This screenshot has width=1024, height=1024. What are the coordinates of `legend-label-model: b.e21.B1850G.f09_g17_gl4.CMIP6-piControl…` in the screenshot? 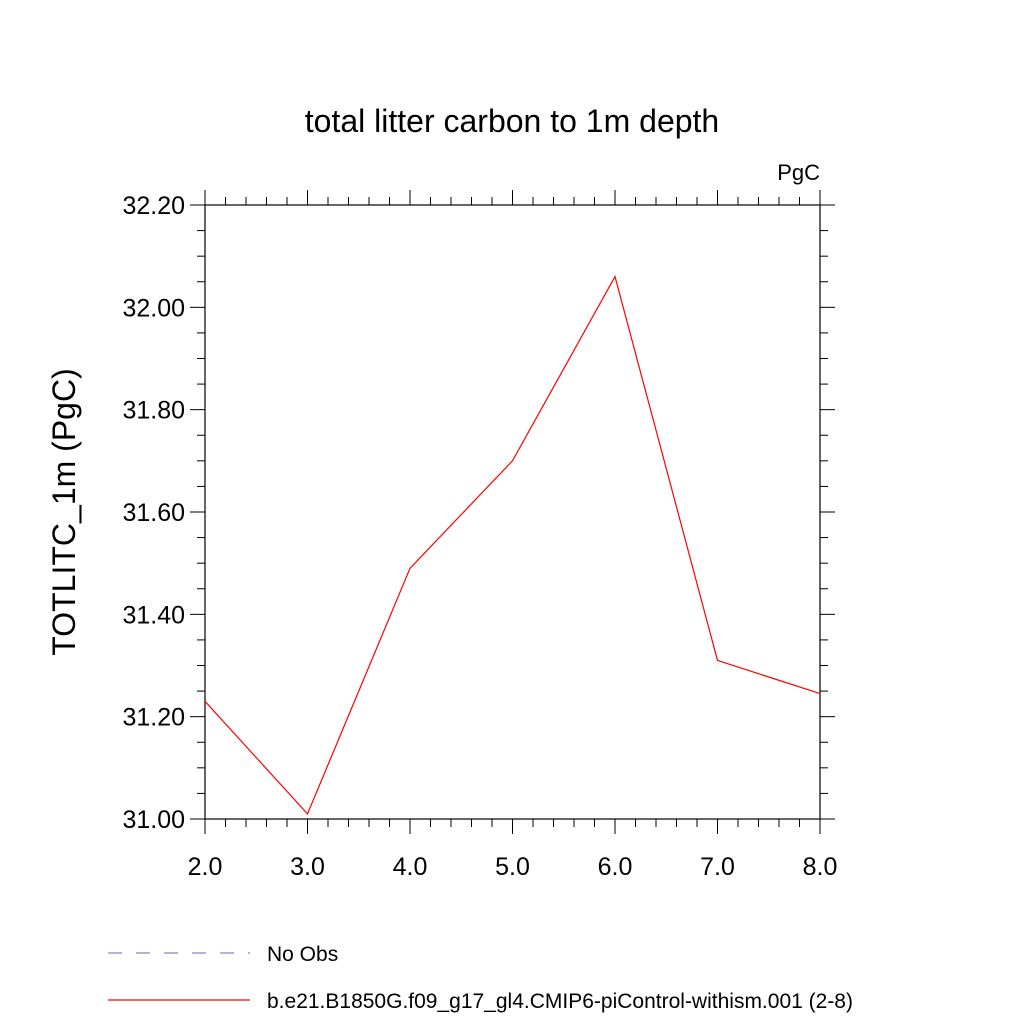 It's located at (560, 1001).